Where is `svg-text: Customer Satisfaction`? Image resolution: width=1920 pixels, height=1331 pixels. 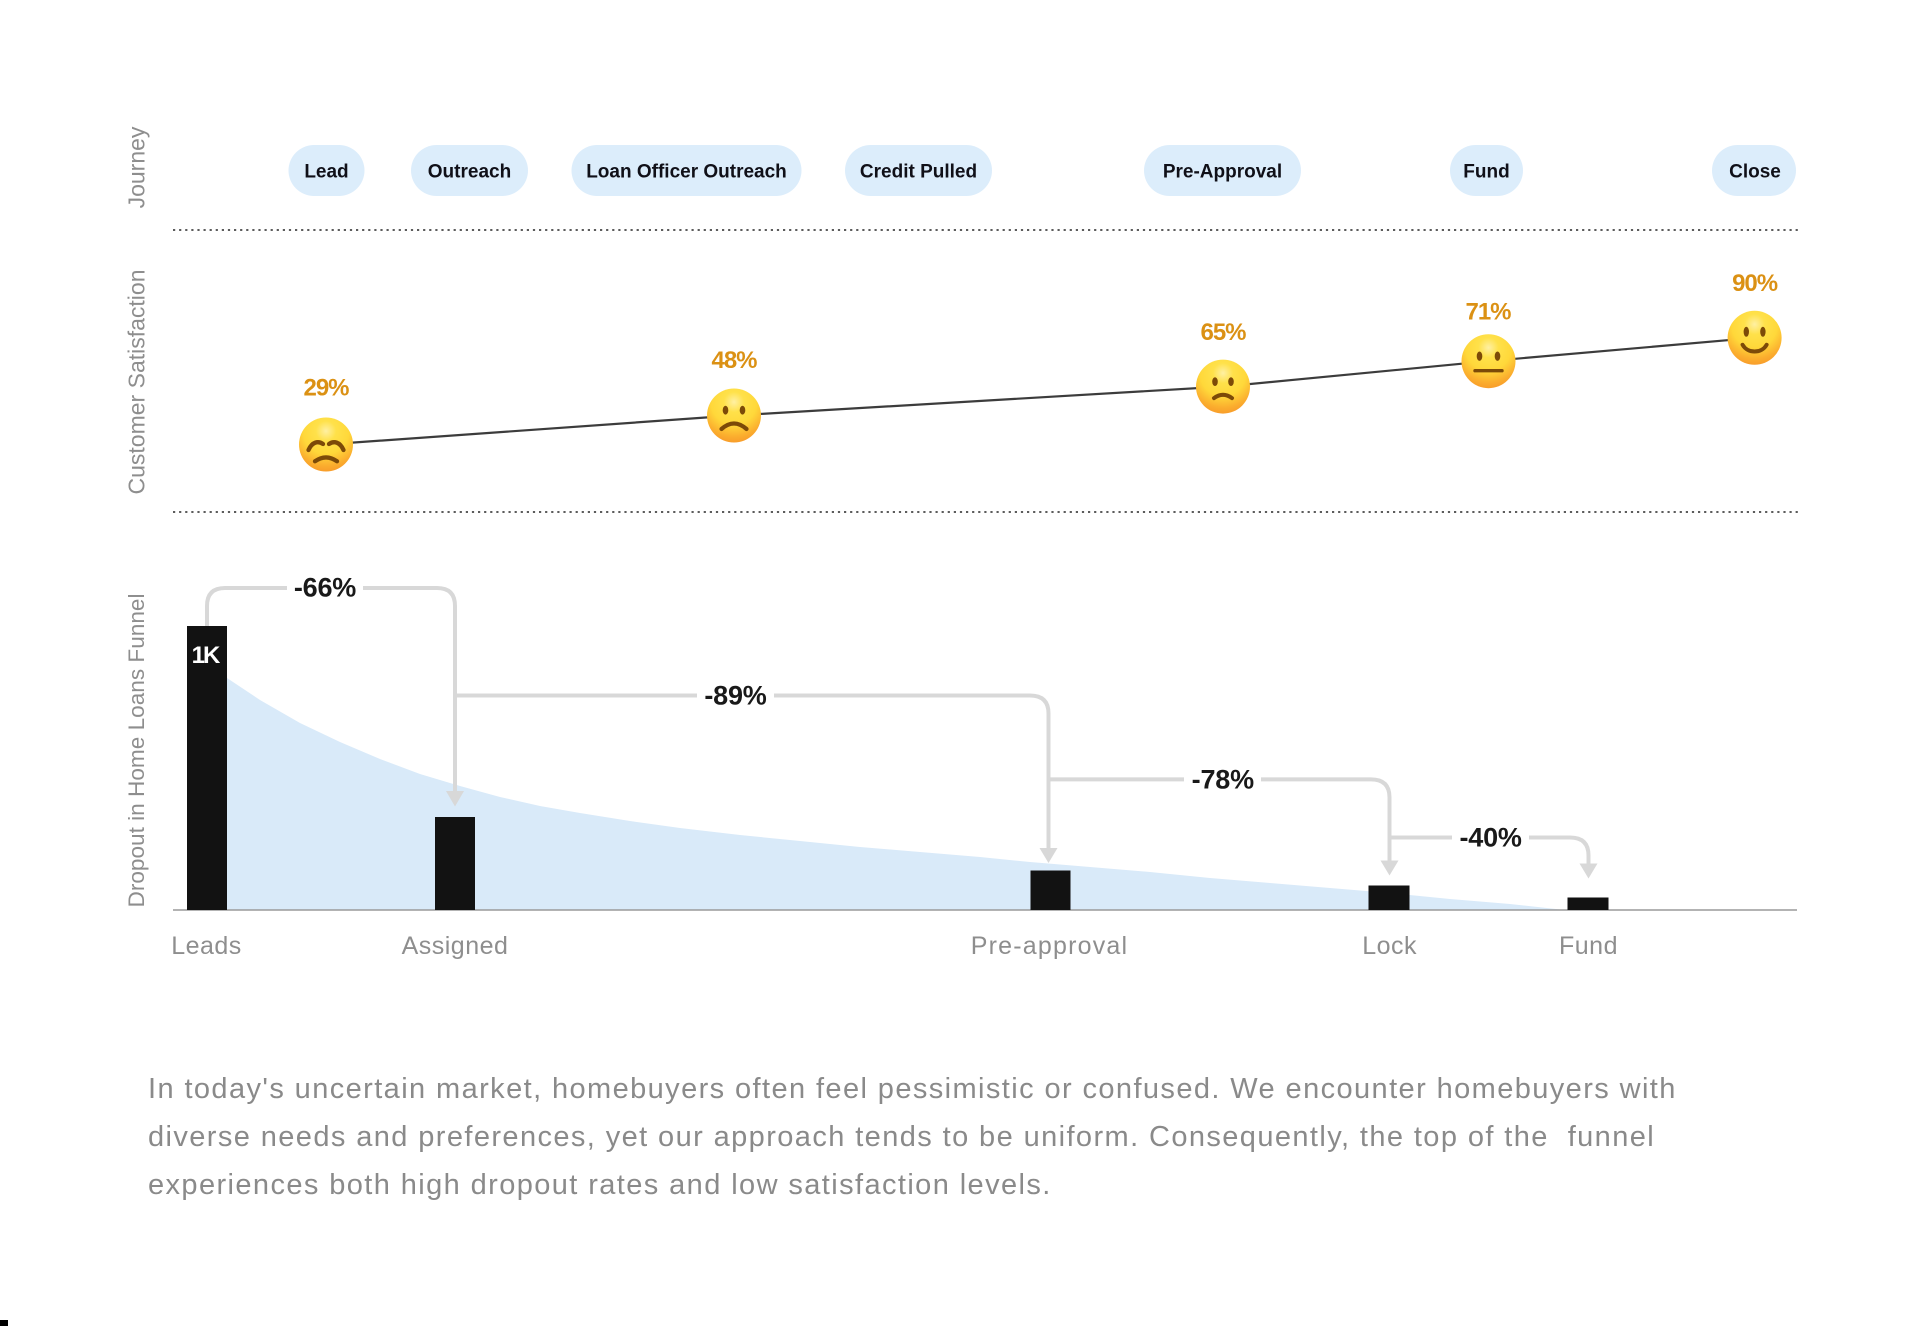 svg-text: Customer Satisfaction is located at coordinates (137, 382).